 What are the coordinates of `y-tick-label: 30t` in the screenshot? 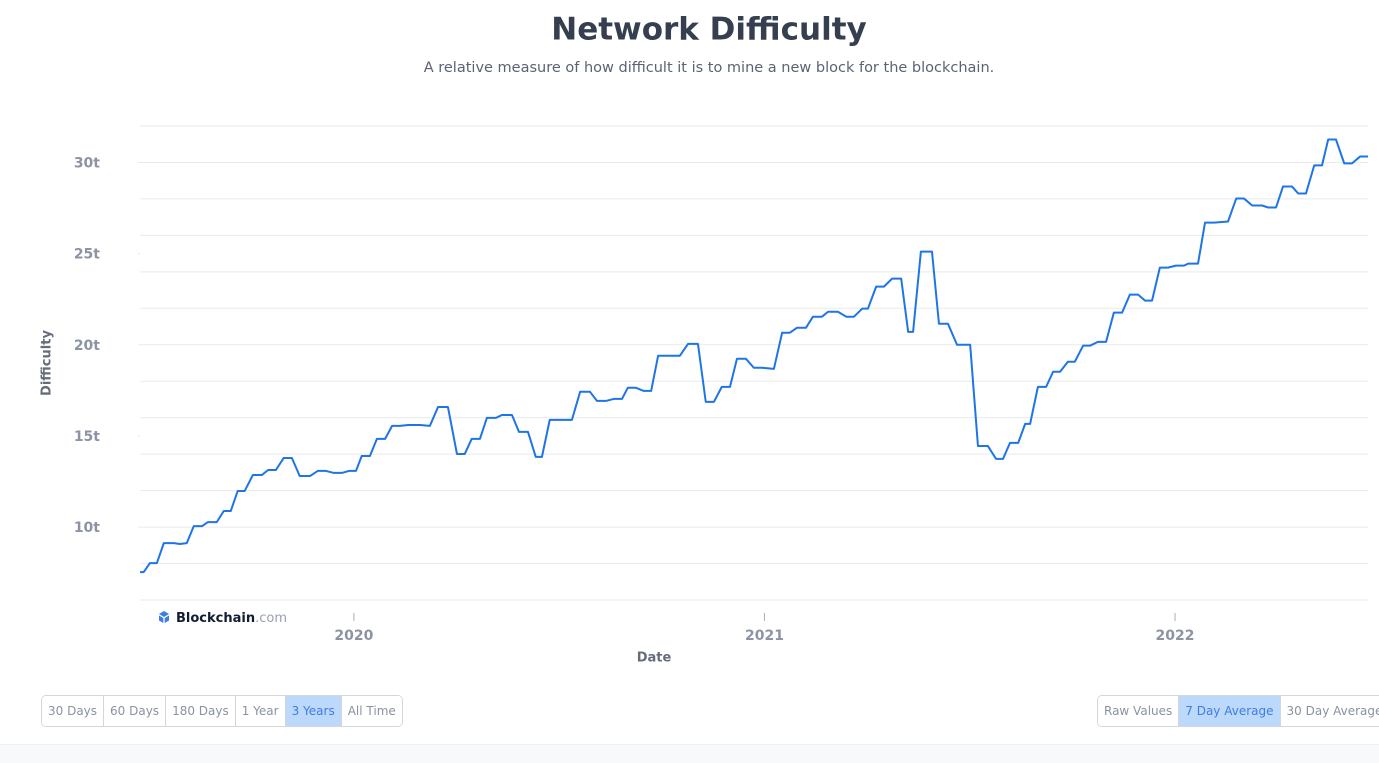 It's located at (87, 163).